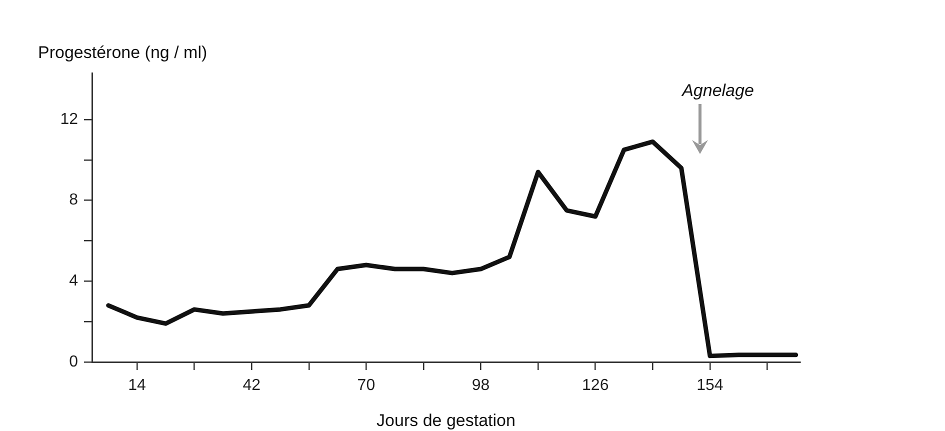 This screenshot has height=431, width=945. I want to click on y-tick-label: 12, so click(69, 119).